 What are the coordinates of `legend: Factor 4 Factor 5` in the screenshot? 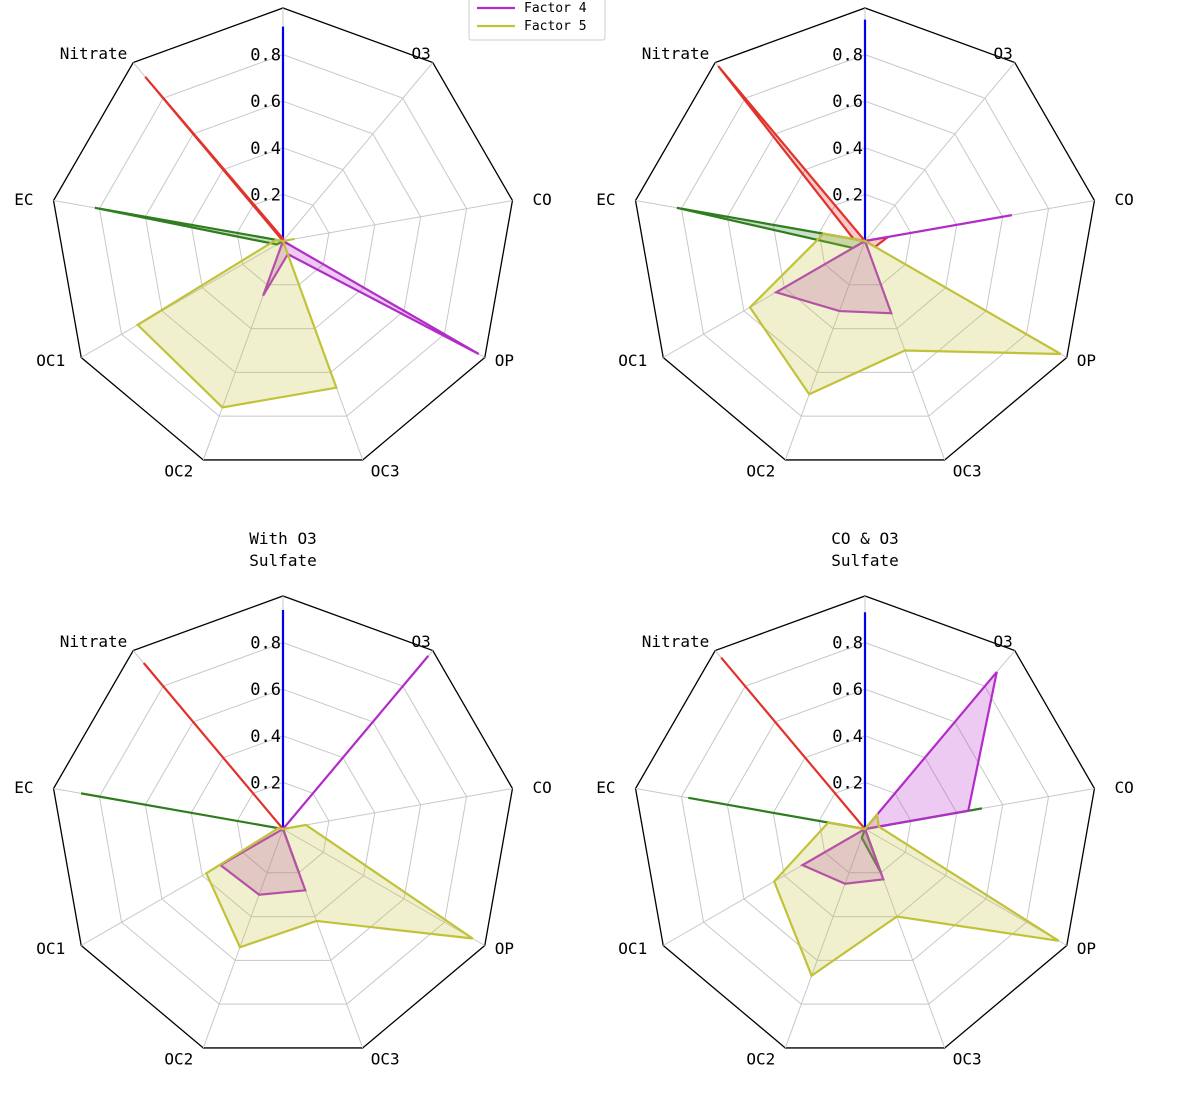 It's located at (537, 20).